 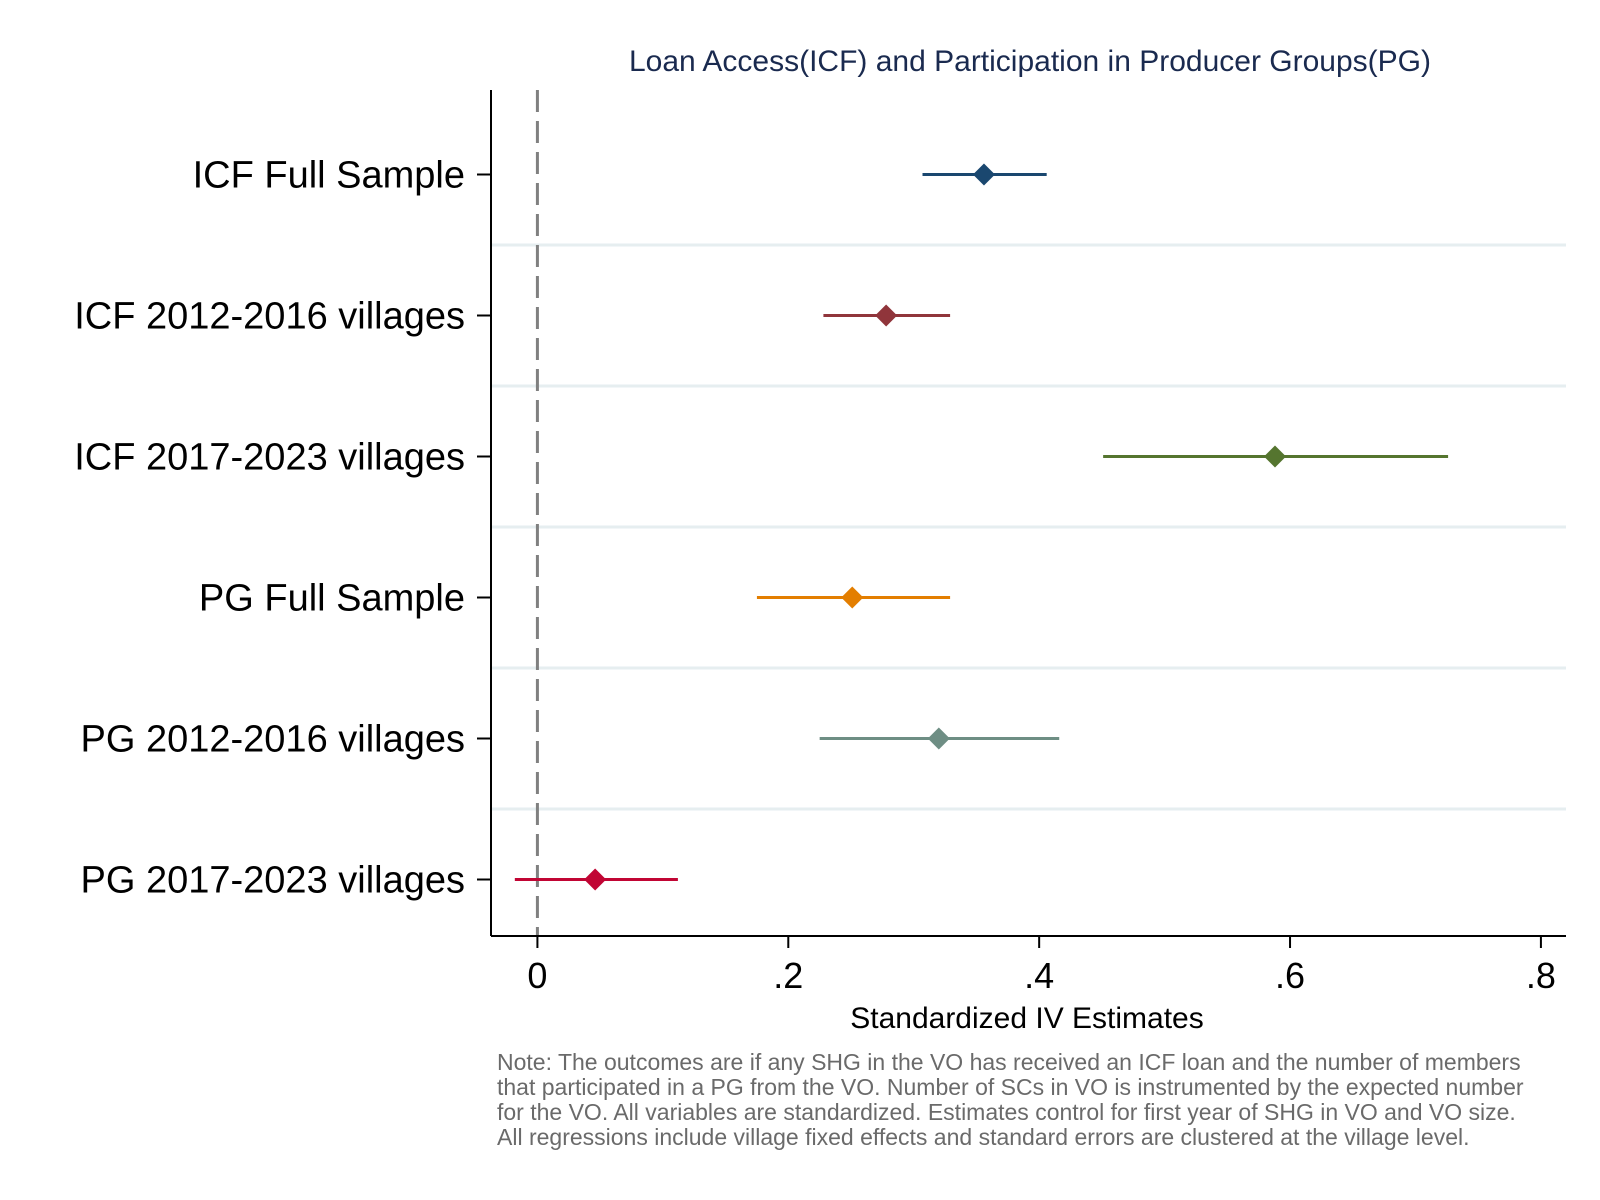 What do you see at coordinates (269, 317) in the screenshot?
I see `category-label: ICF 2012-2016 villages` at bounding box center [269, 317].